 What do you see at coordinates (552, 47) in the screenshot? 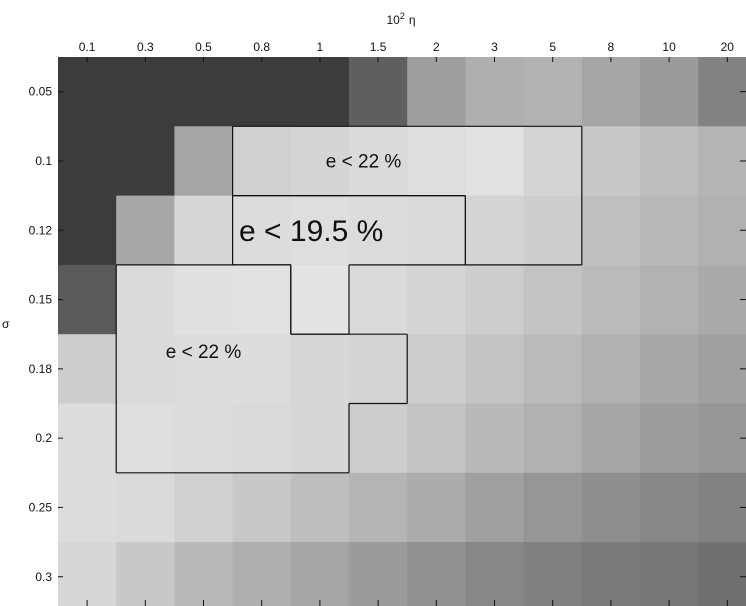
I see `x-tick-label: 5` at bounding box center [552, 47].